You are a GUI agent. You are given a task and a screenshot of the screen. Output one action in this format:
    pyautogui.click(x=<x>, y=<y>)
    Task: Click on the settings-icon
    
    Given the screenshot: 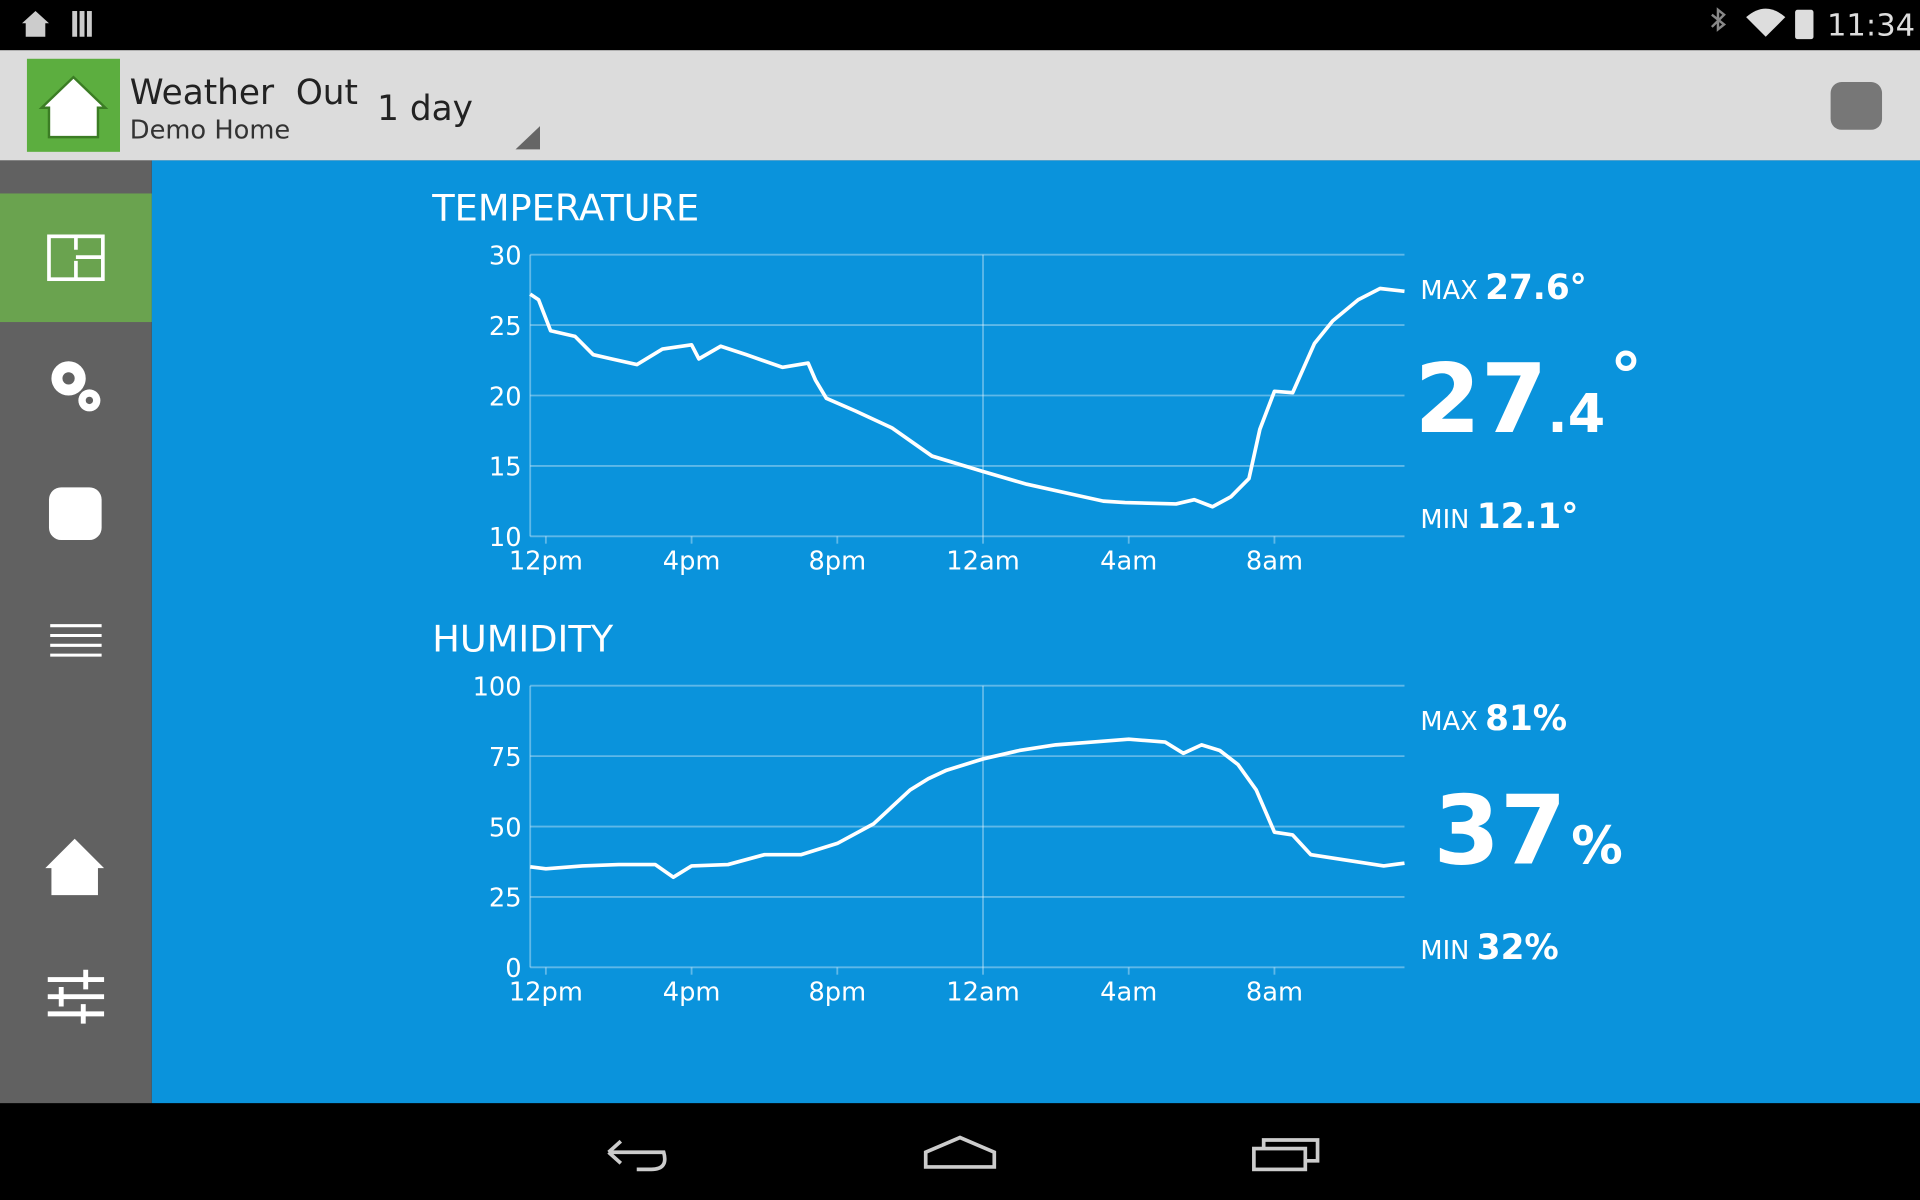 What is the action you would take?
    pyautogui.click(x=76, y=386)
    